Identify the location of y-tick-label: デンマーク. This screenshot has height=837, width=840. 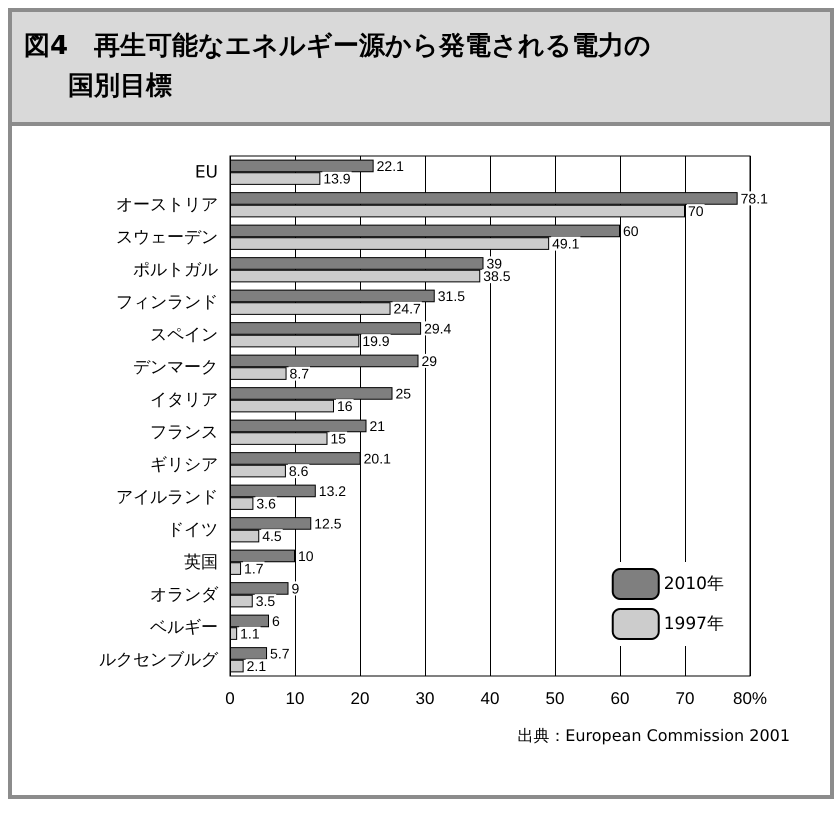
(175, 367).